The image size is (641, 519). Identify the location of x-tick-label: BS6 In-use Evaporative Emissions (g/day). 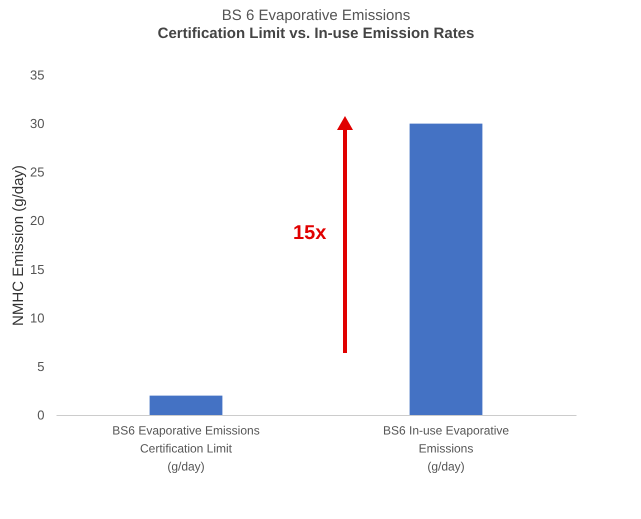
(446, 449).